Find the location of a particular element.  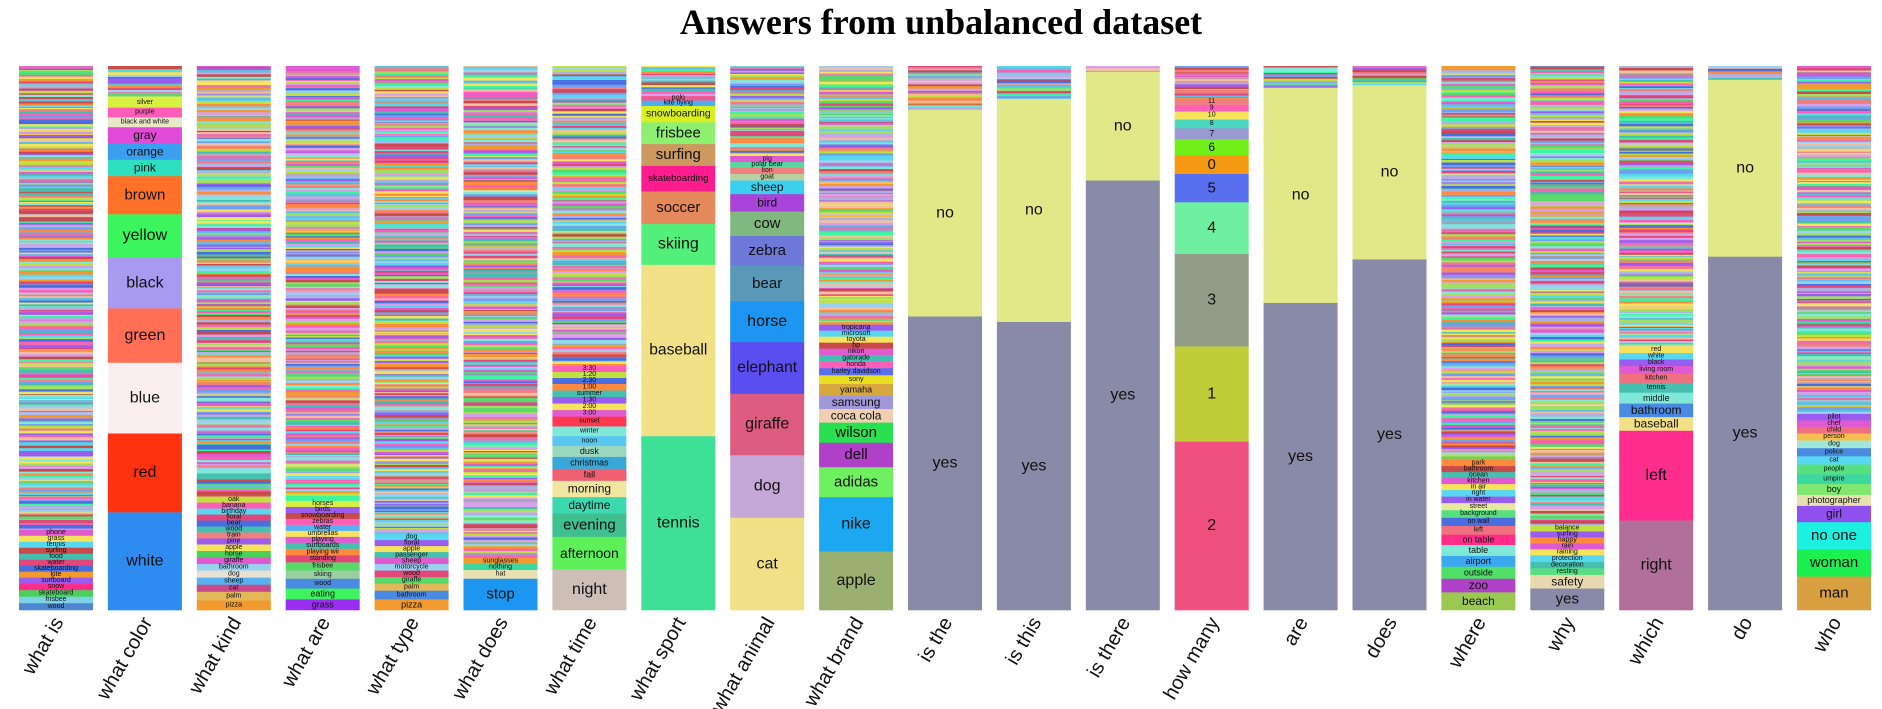

segment-what-time-afternoon is located at coordinates (589, 553).